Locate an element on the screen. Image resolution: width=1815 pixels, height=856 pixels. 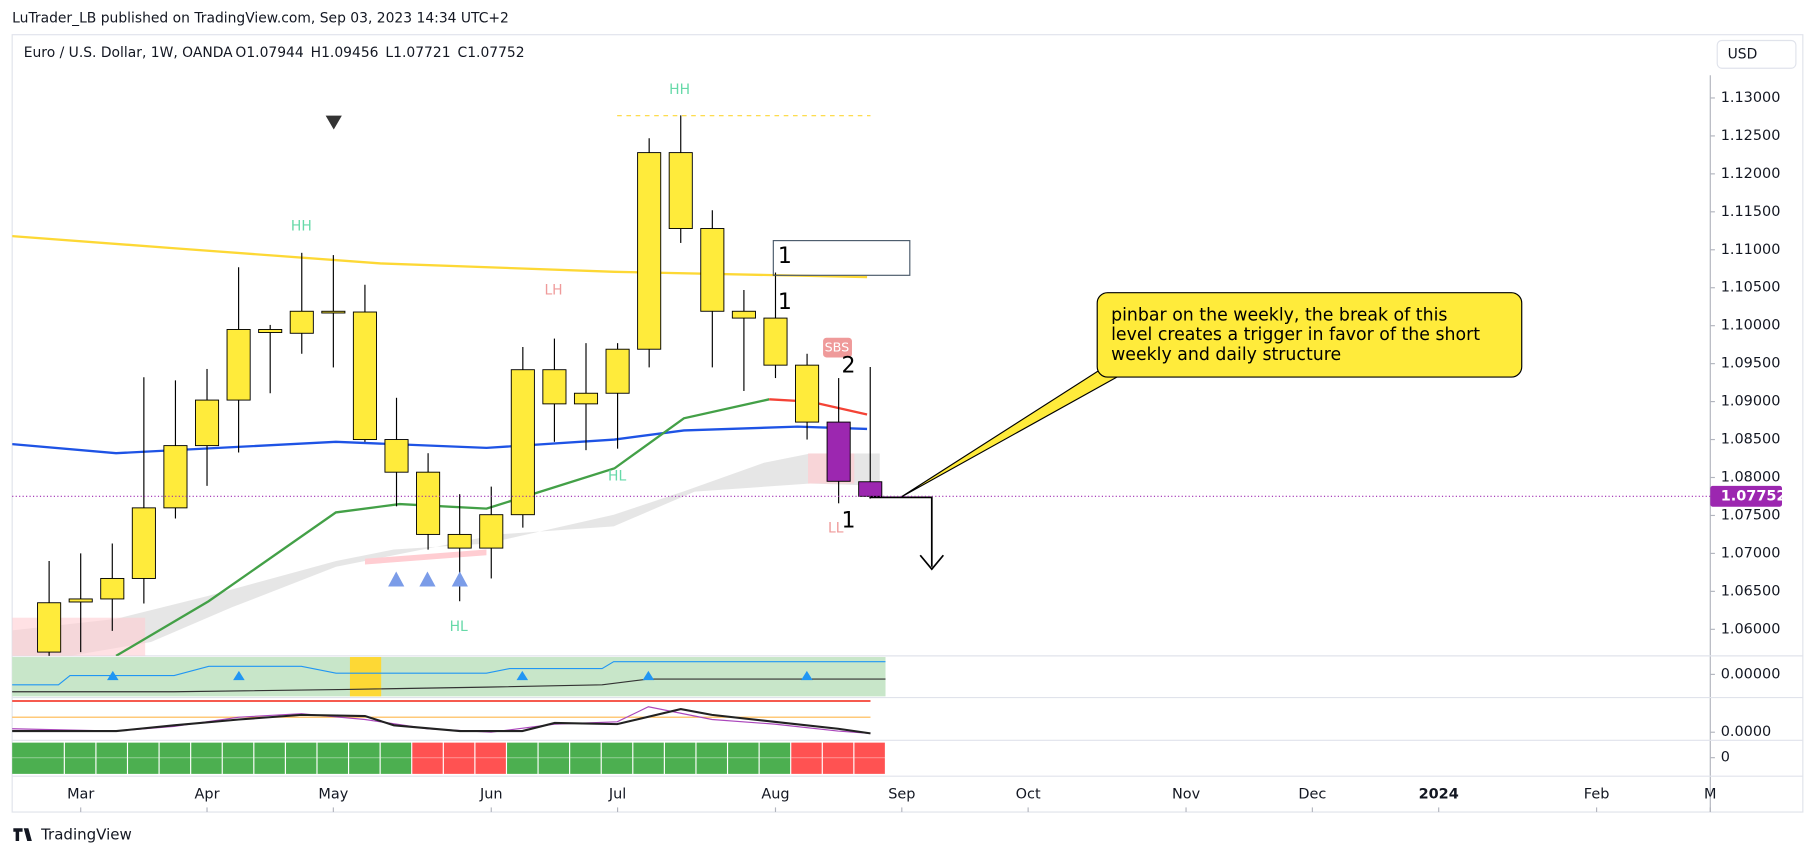
pane-tick-label: 0.0000 is located at coordinates (1746, 732).